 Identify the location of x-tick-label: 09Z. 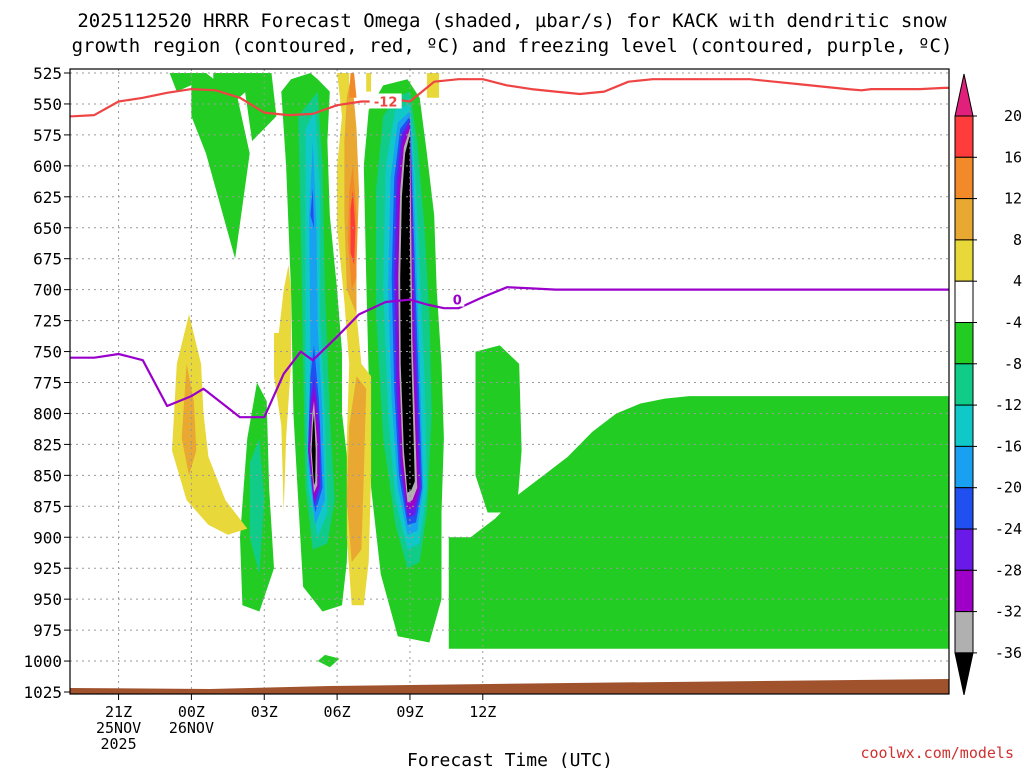
(409, 712).